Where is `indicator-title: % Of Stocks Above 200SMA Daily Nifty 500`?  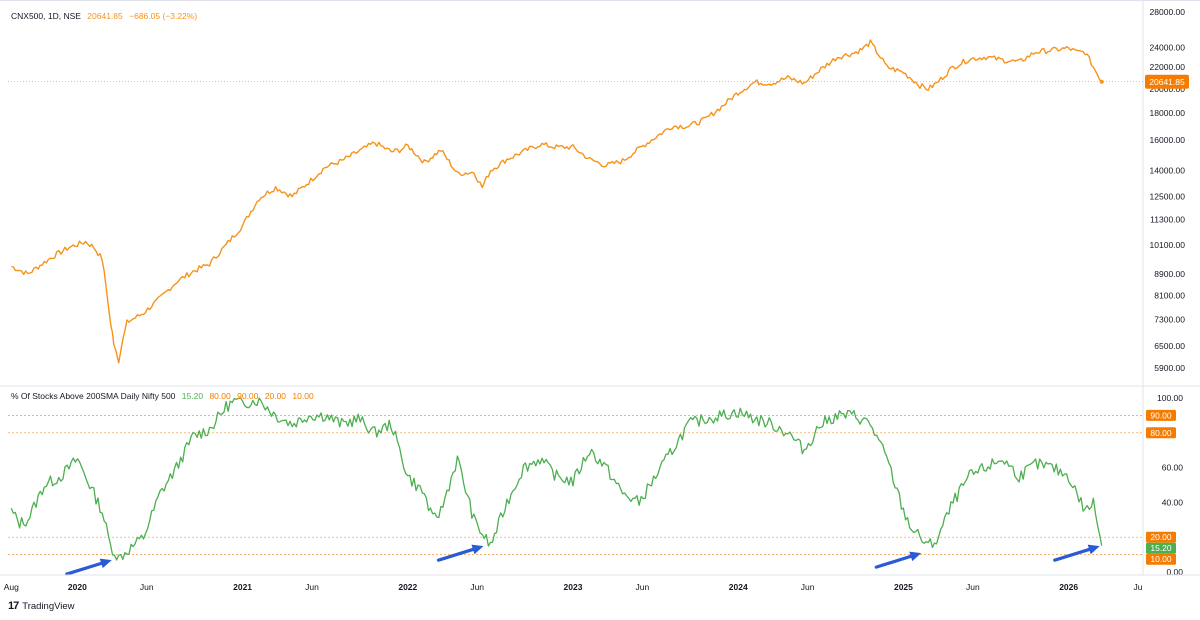
indicator-title: % Of Stocks Above 200SMA Daily Nifty 500 is located at coordinates (93, 396).